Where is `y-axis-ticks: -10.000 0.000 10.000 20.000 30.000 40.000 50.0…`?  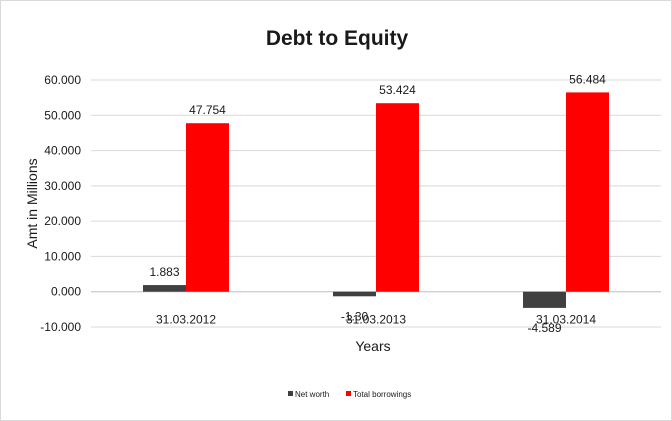 y-axis-ticks: -10.000 0.000 10.000 20.000 30.000 40.000 50.0… is located at coordinates (60, 203).